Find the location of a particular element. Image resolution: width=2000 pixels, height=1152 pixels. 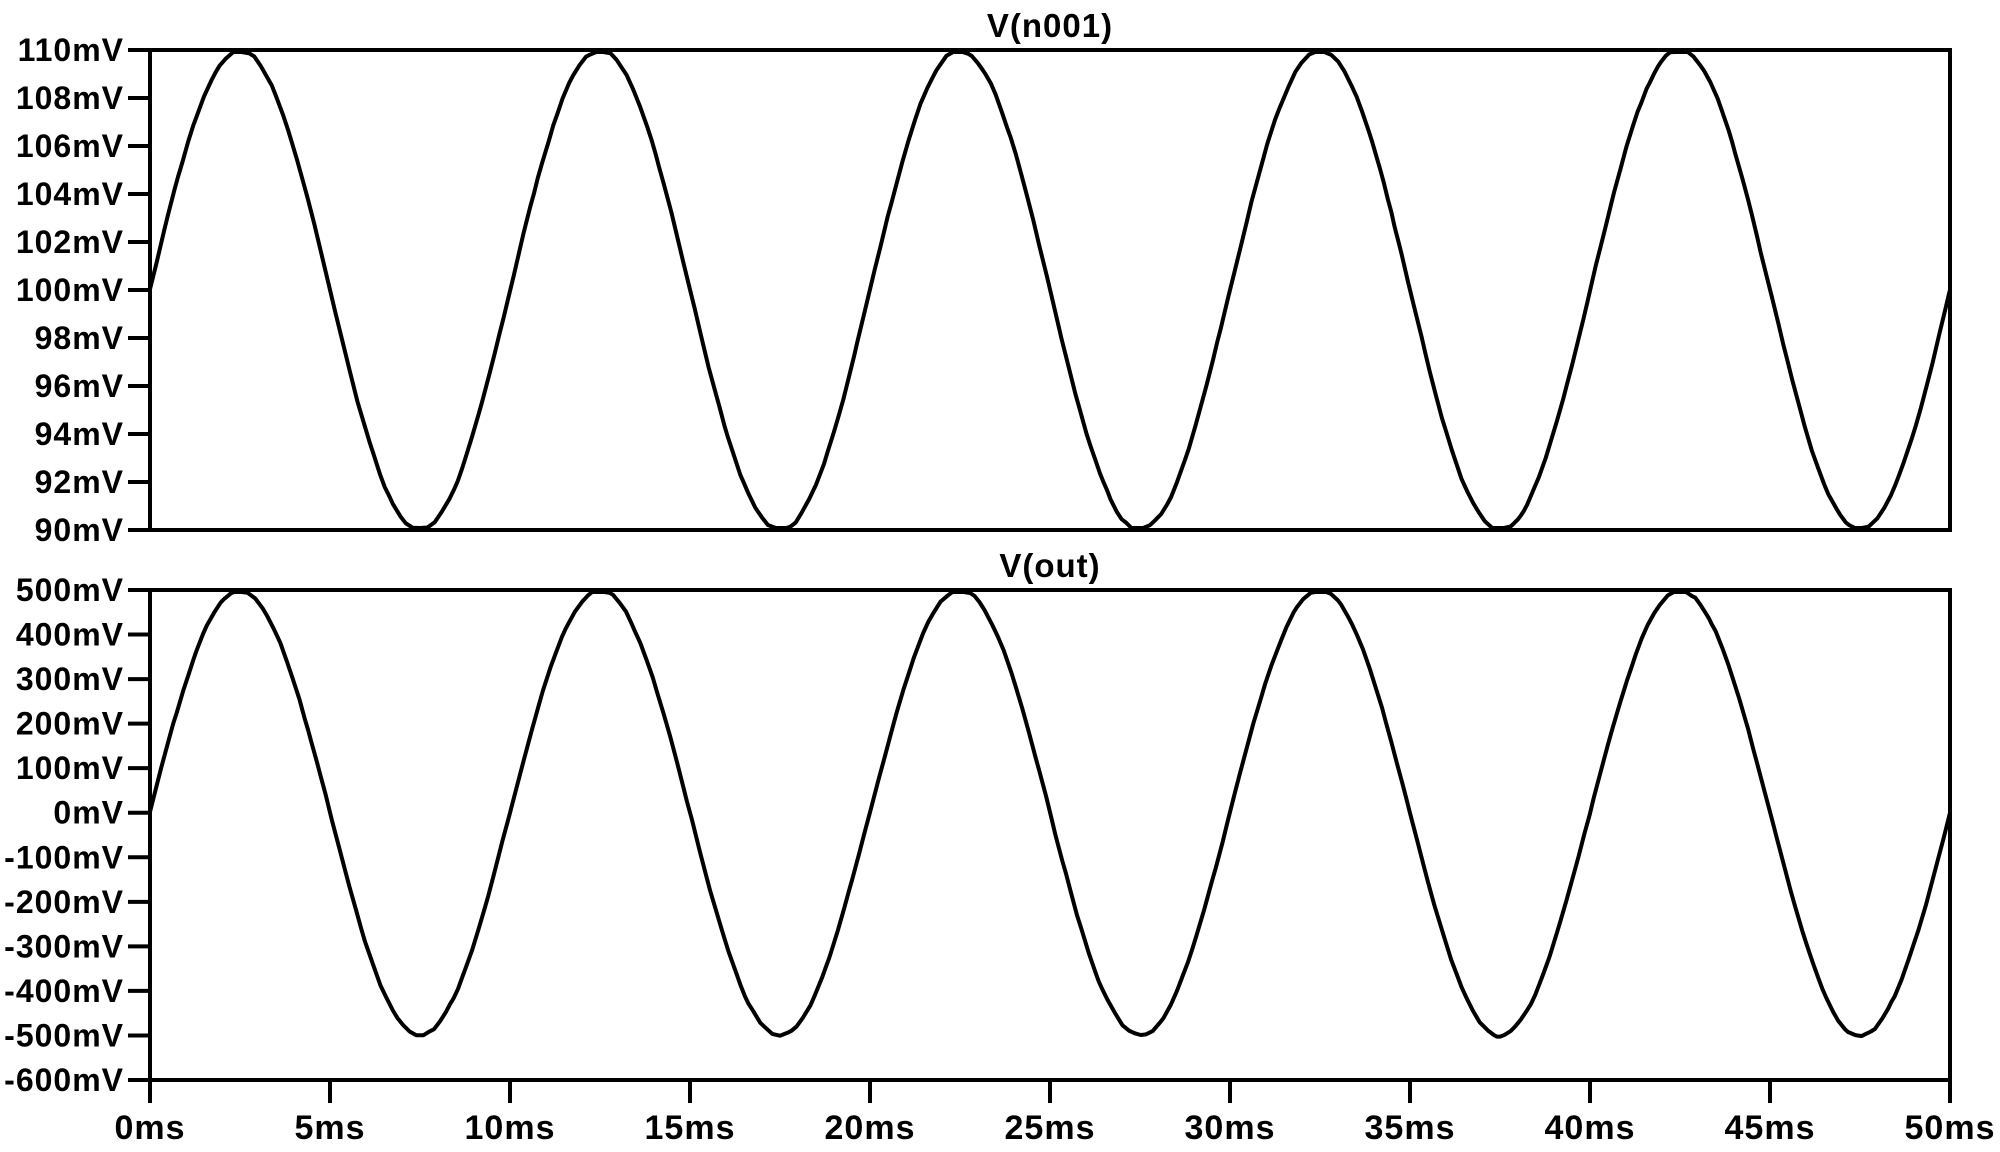

x-tick-label: 10ms is located at coordinates (510, 1128).